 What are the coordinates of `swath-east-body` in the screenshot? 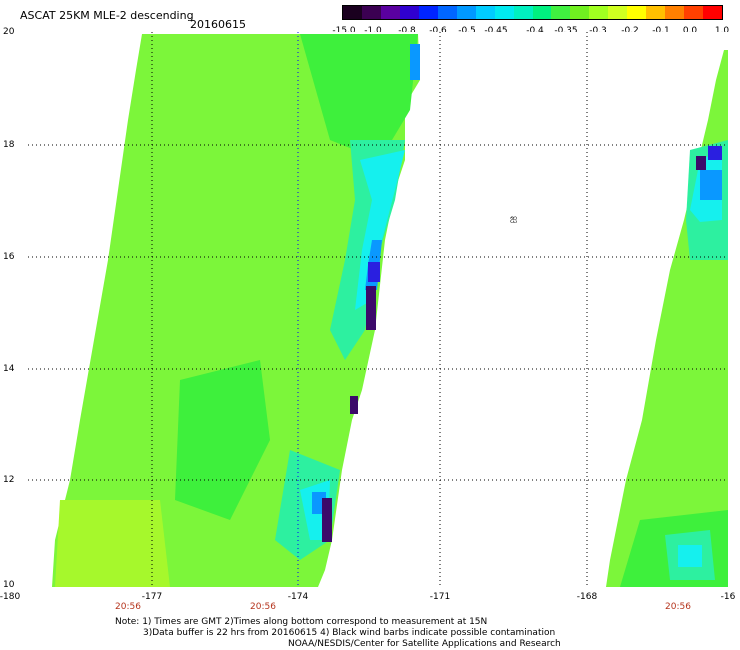 It's located at (667, 318).